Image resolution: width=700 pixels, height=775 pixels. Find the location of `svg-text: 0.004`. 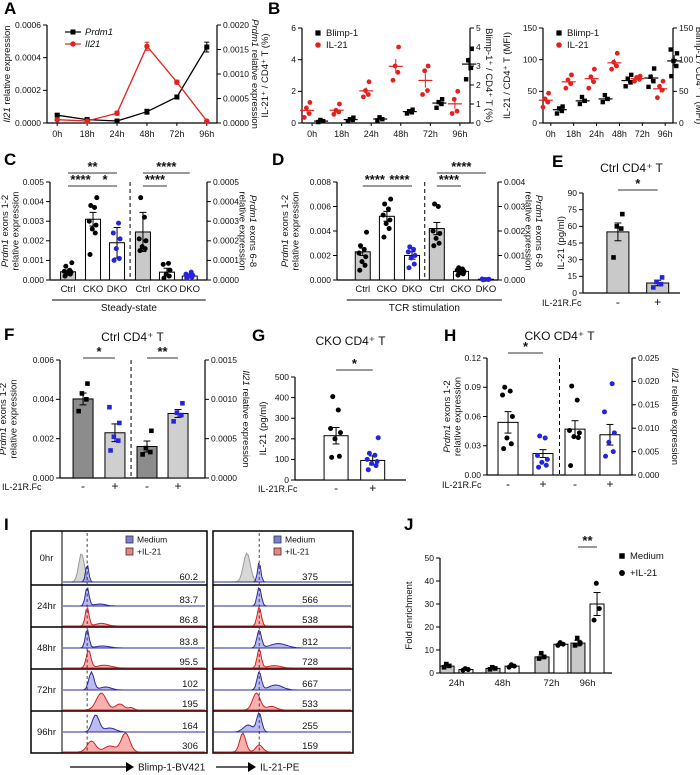

svg-text: 0.004 is located at coordinates (321, 231).